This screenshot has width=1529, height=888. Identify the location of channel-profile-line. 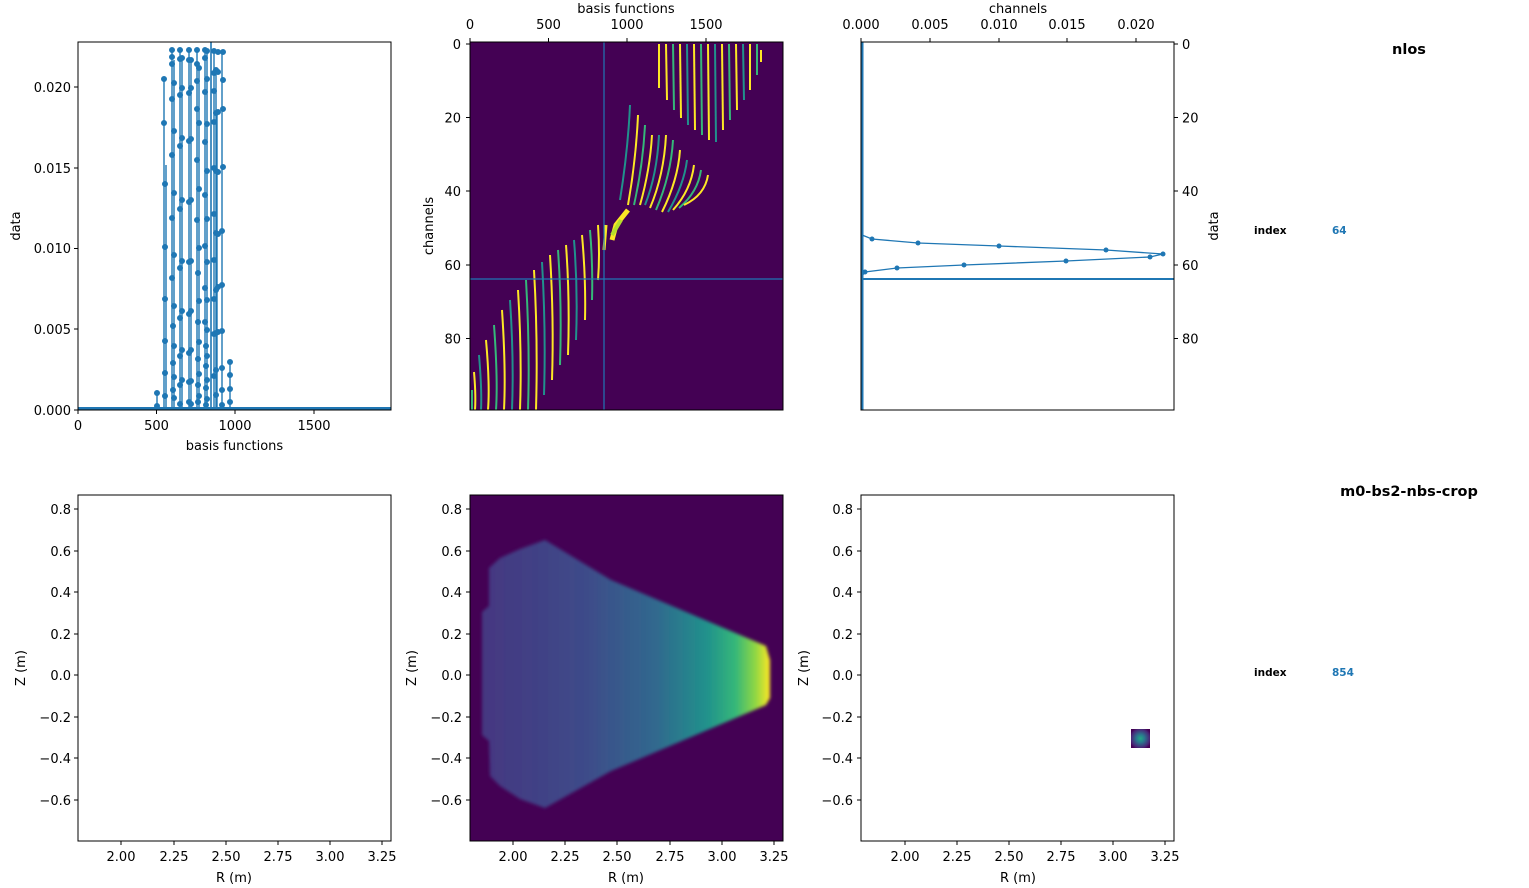
(1012, 255).